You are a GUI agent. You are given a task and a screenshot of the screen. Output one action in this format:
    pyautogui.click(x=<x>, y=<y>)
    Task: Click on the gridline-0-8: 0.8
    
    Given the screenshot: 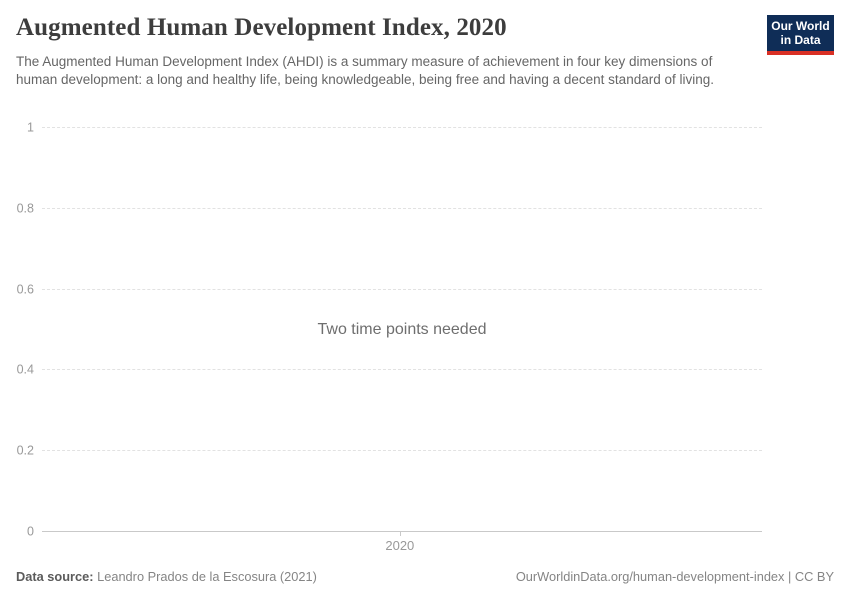 What is the action you would take?
    pyautogui.click(x=389, y=209)
    